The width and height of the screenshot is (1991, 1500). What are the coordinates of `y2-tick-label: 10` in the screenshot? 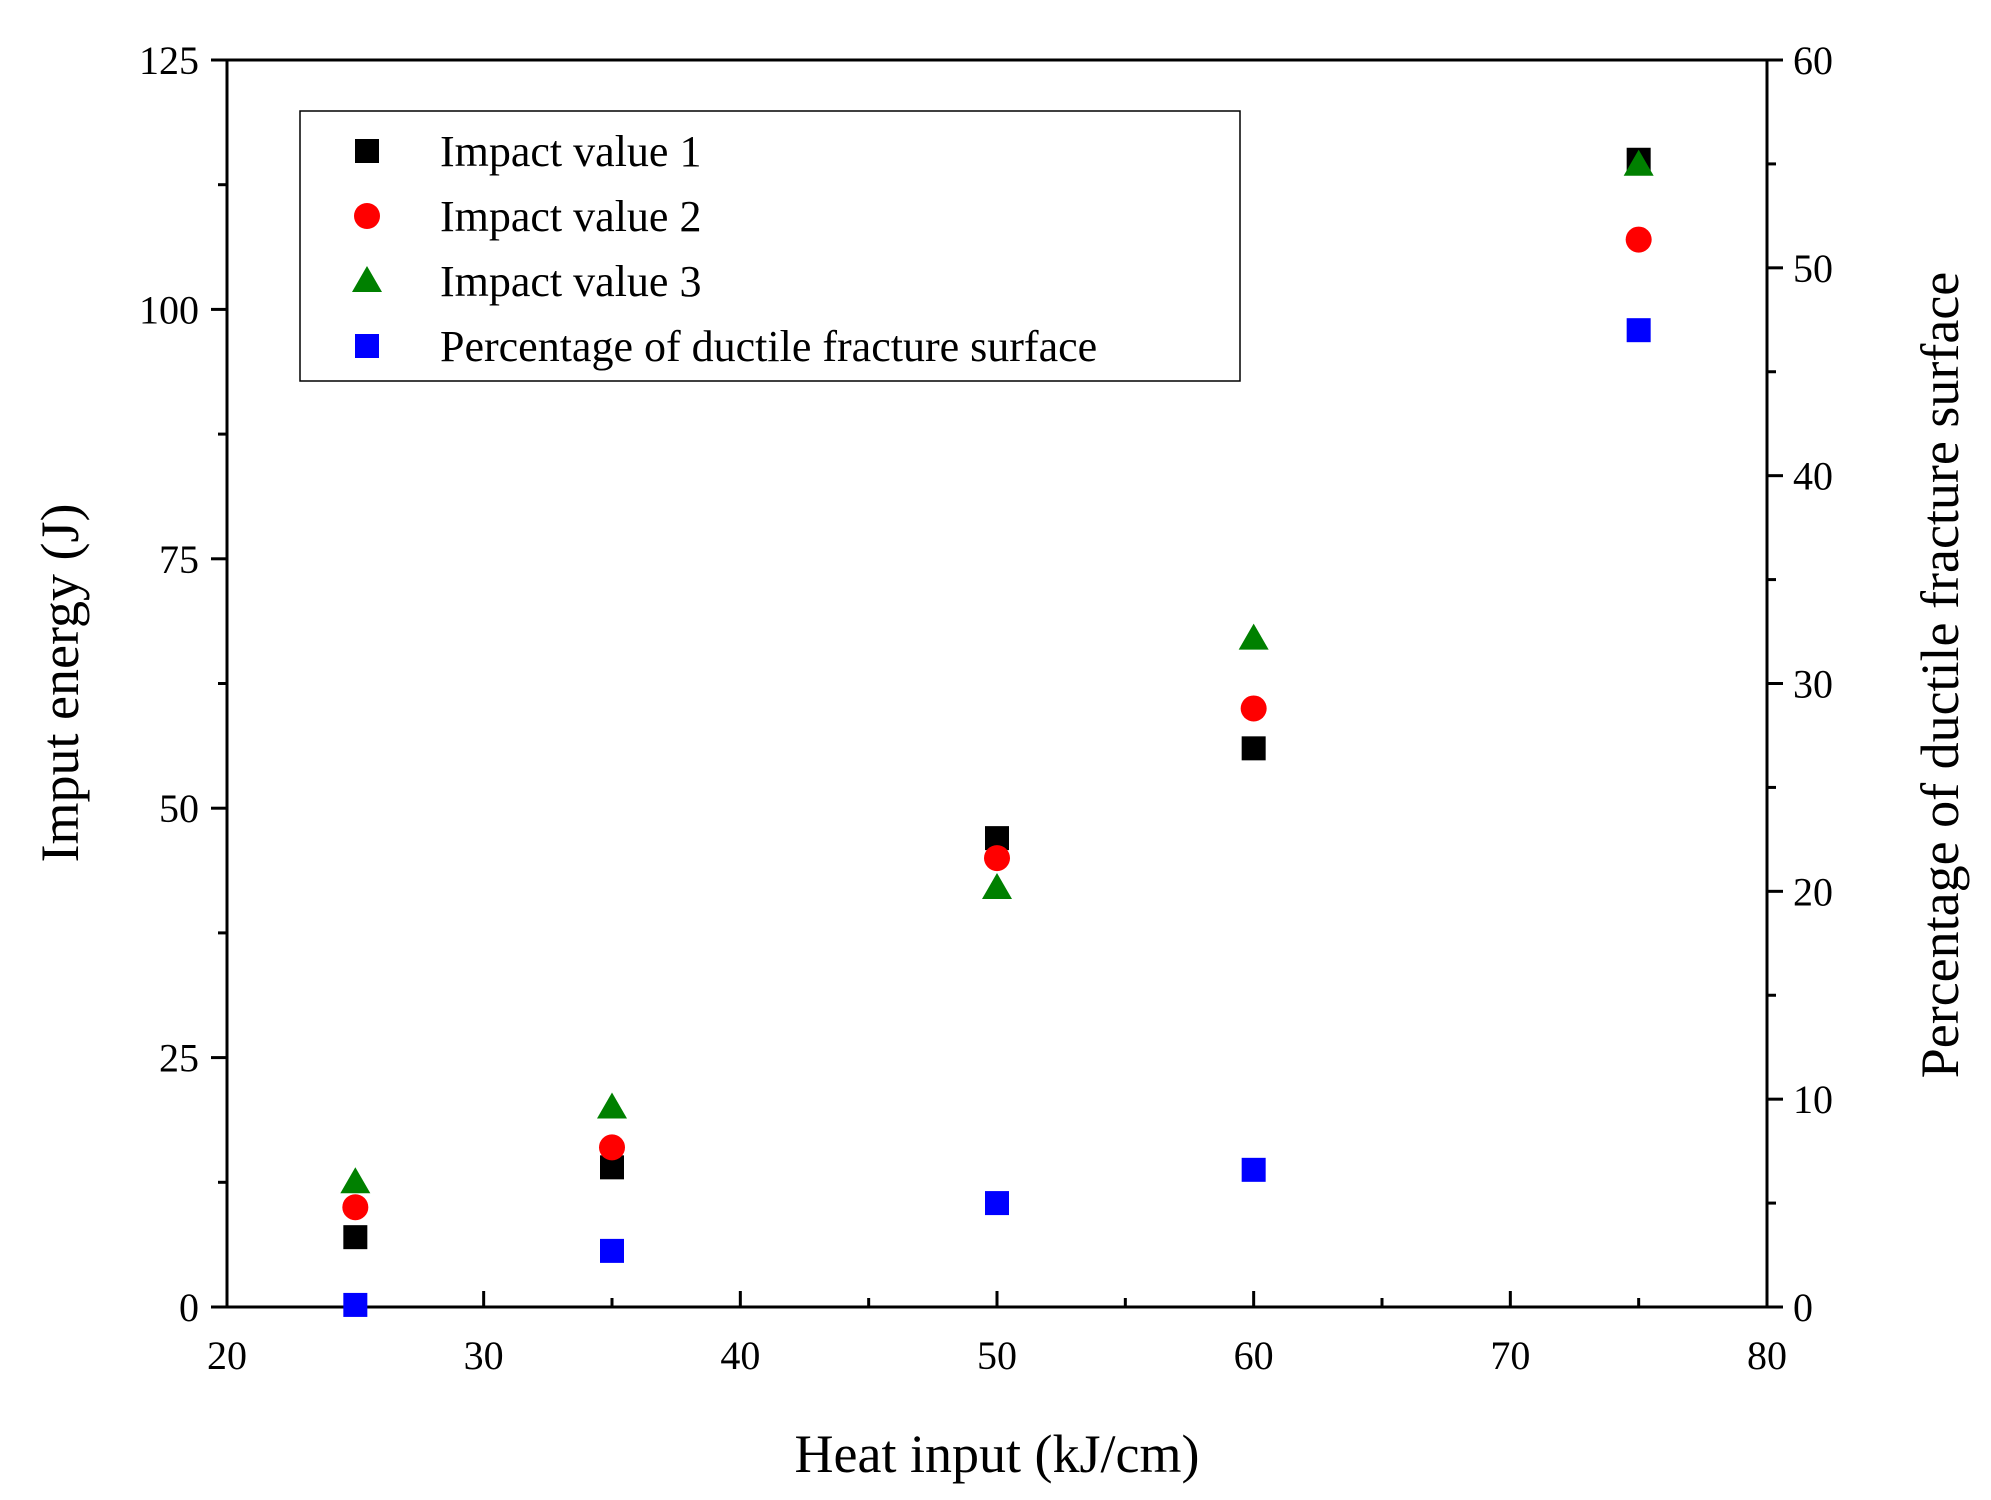 It's located at (1813, 1099).